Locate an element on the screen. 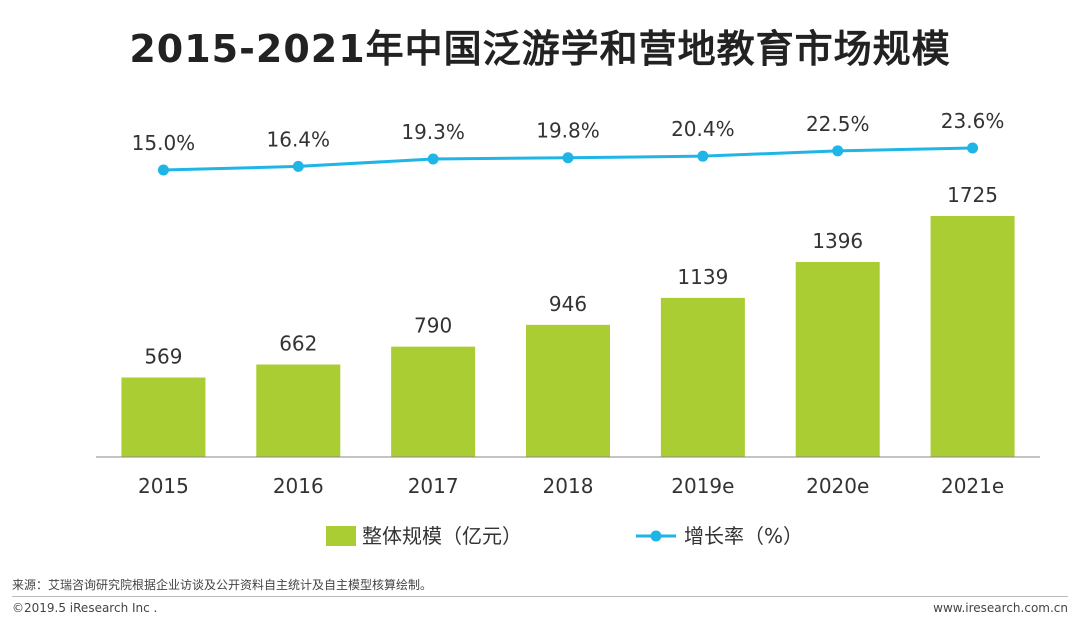 The width and height of the screenshot is (1080, 623). bar-2016 is located at coordinates (298, 410).